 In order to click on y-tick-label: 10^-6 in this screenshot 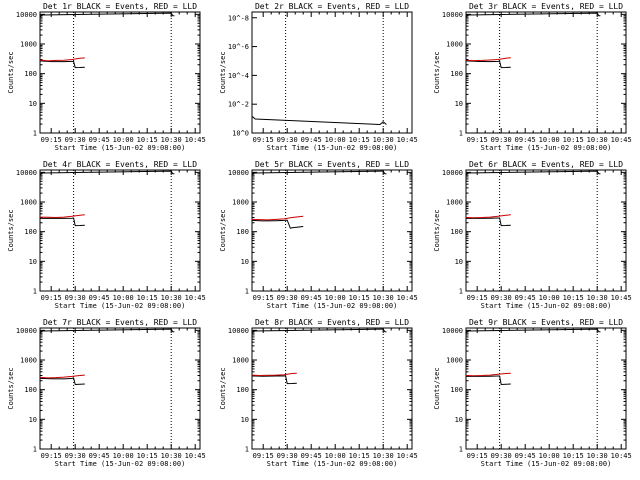, I will do `click(238, 47)`.